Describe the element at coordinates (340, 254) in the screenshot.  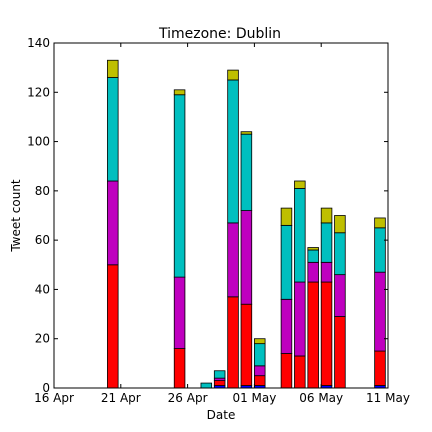
I see `bar-segment-2016-05-07-s3` at that location.